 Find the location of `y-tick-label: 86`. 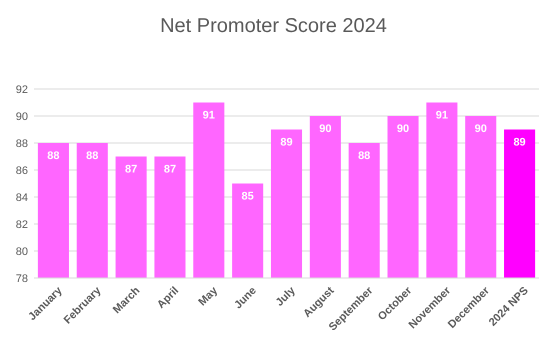

y-tick-label: 86 is located at coordinates (22, 171).